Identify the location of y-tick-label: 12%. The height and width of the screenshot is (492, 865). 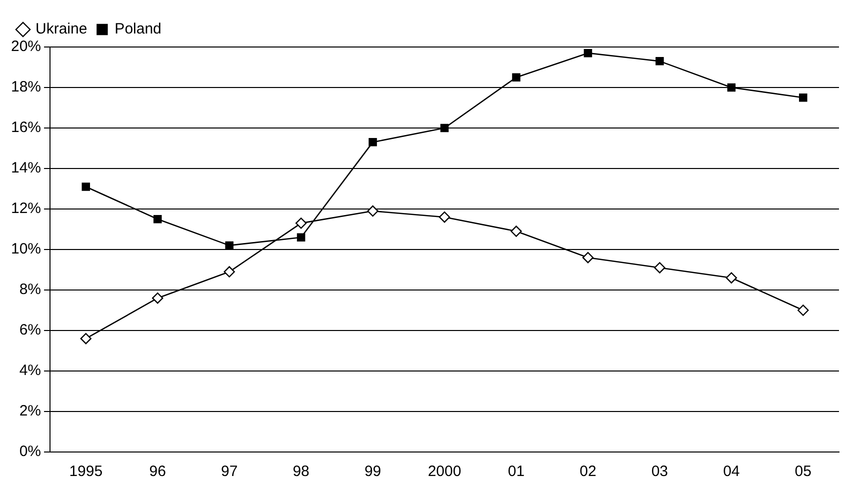
(26, 209).